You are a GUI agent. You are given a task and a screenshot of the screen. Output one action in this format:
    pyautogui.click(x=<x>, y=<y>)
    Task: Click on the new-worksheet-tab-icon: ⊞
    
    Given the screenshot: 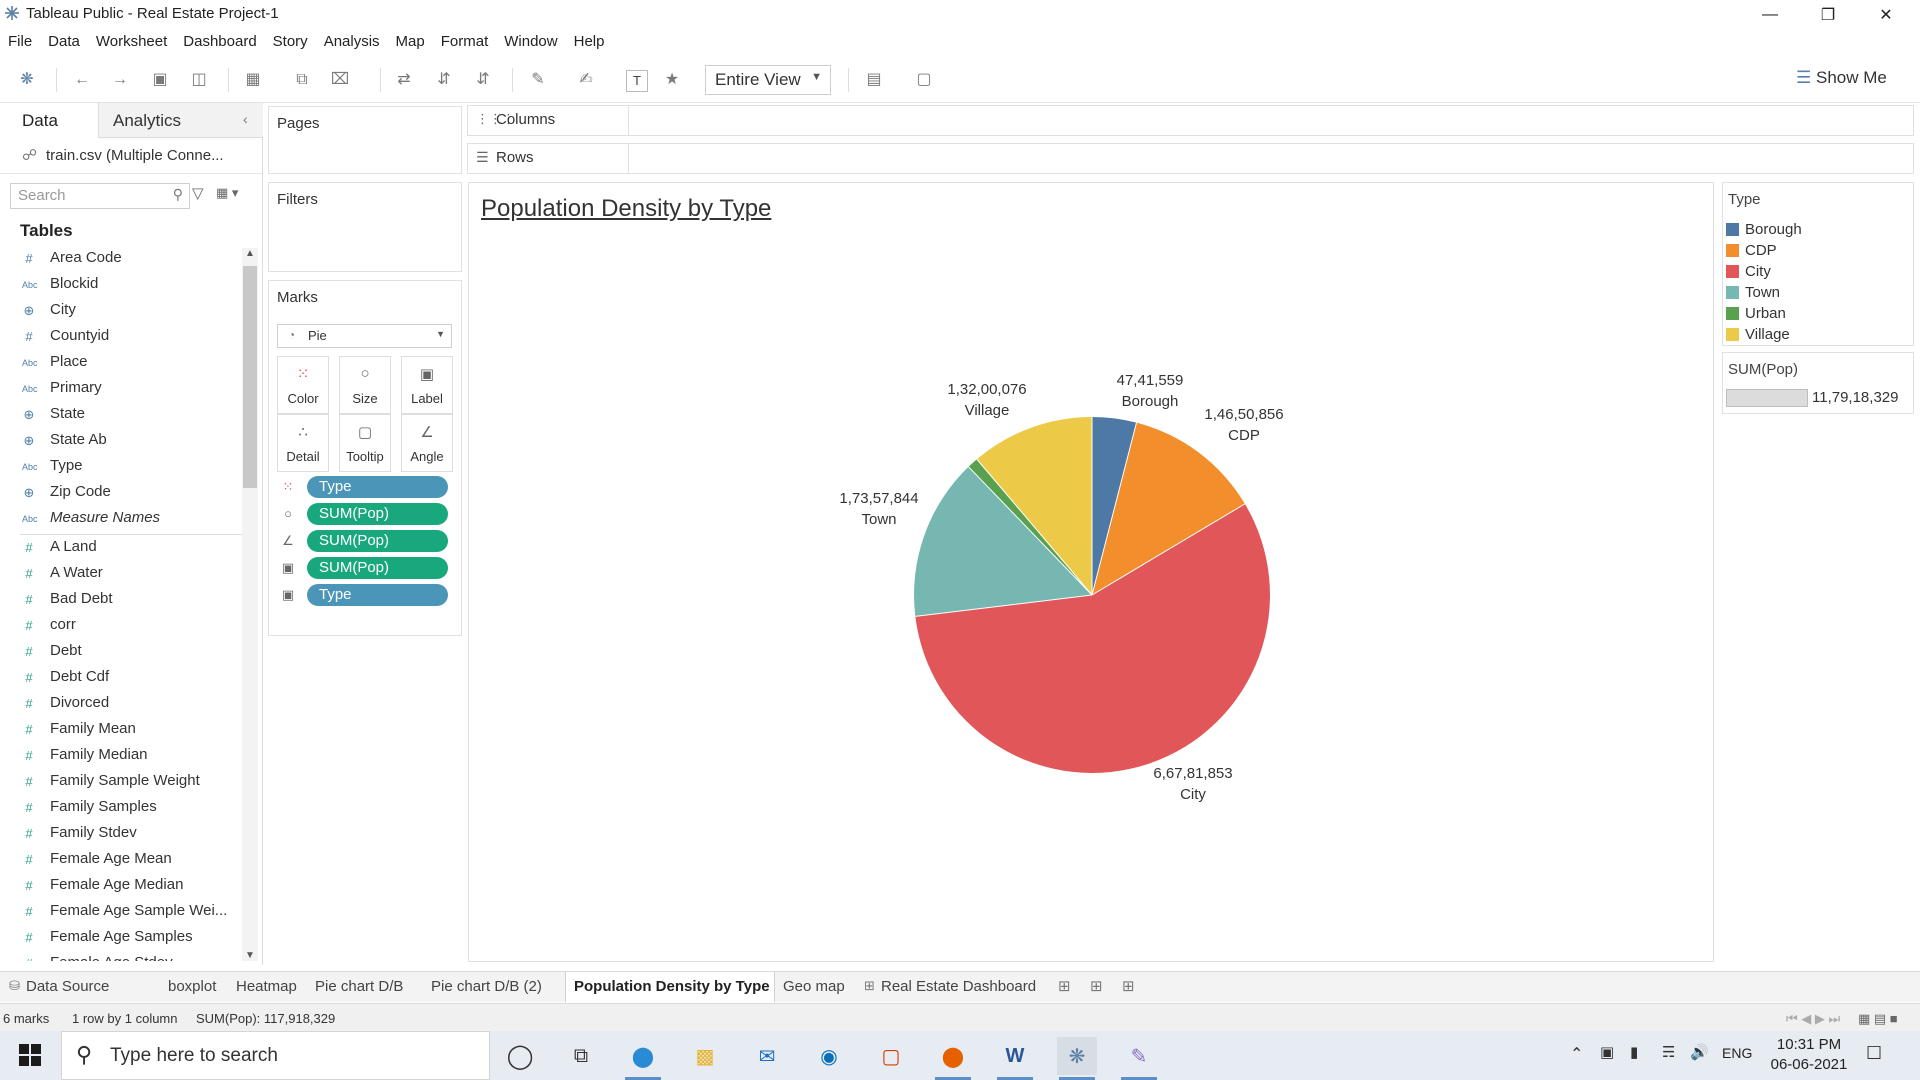 What is the action you would take?
    pyautogui.click(x=1064, y=986)
    